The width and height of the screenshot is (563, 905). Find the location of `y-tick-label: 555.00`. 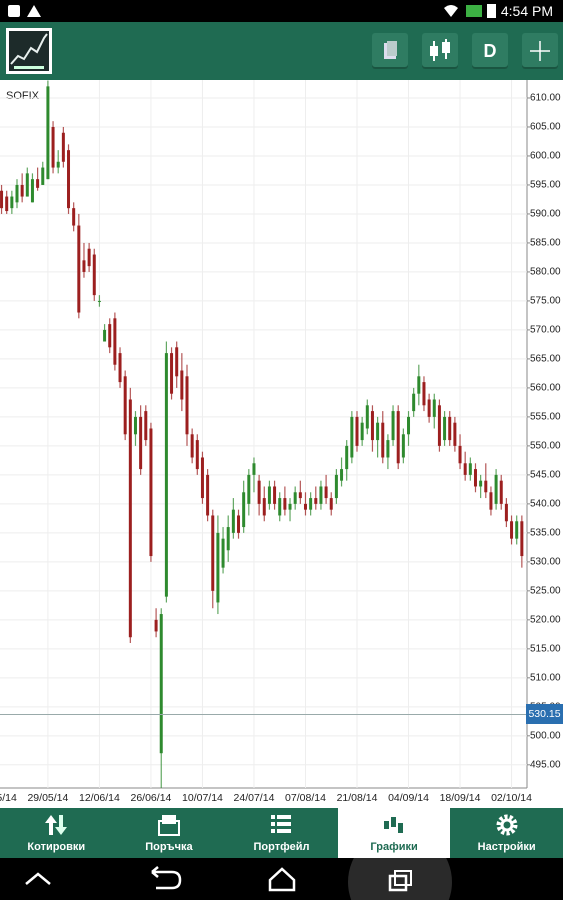

y-tick-label: 555.00 is located at coordinates (545, 417).